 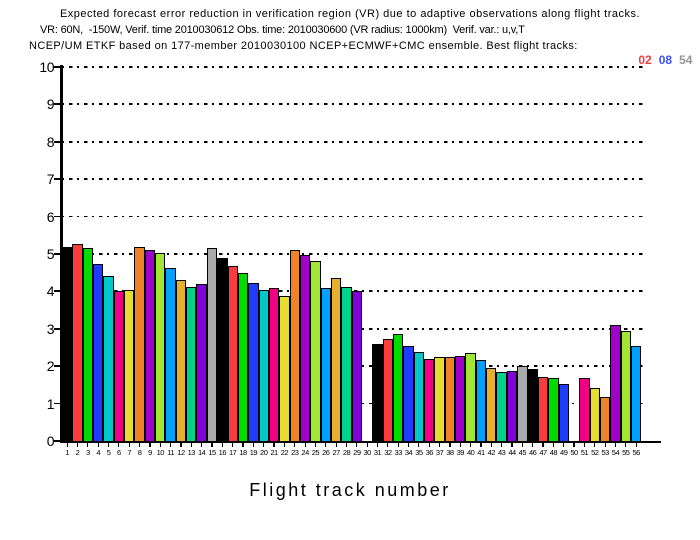 I want to click on y-tick-label-9: 9, so click(x=50, y=104).